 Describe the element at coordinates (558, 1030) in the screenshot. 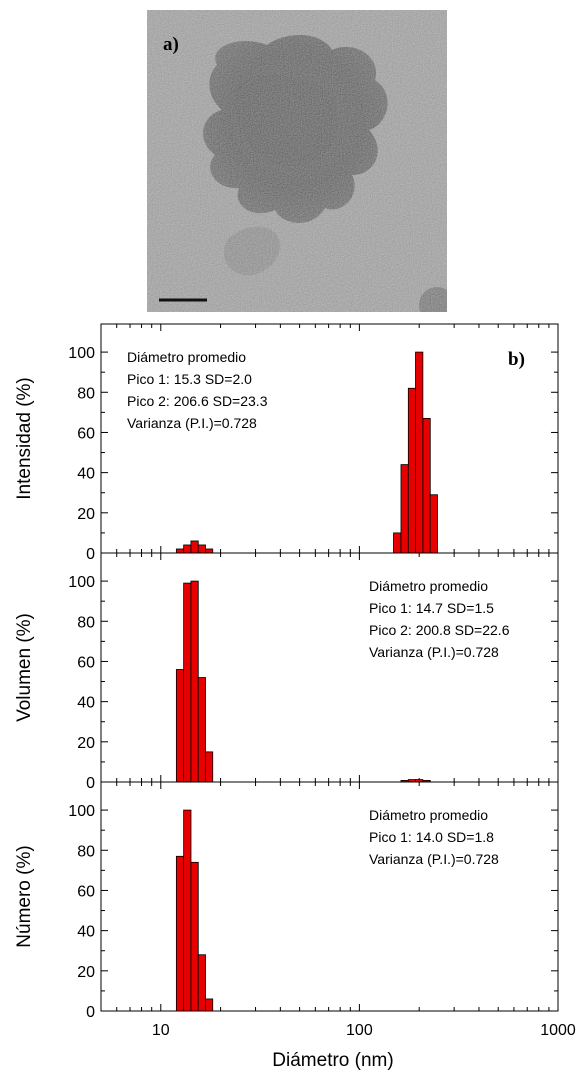

I see `x-tick-label: 1000` at that location.